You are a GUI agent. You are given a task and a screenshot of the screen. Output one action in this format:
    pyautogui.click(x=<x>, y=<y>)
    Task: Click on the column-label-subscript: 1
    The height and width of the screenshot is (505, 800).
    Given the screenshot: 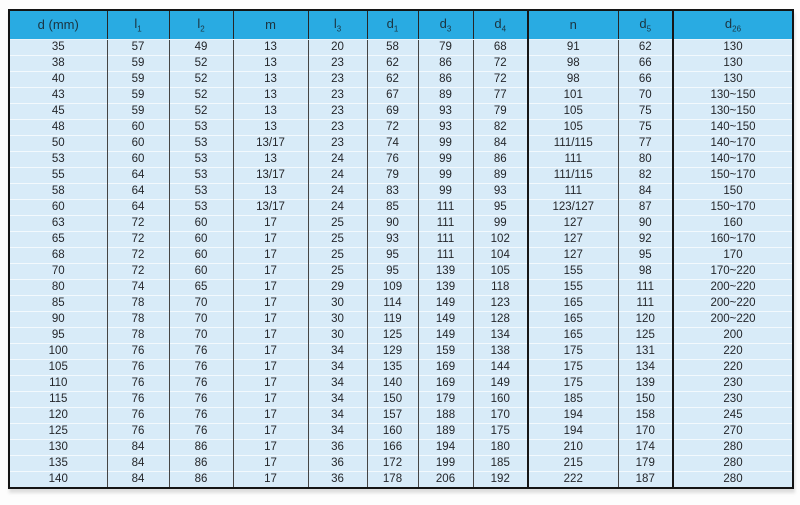 What is the action you would take?
    pyautogui.click(x=396, y=29)
    